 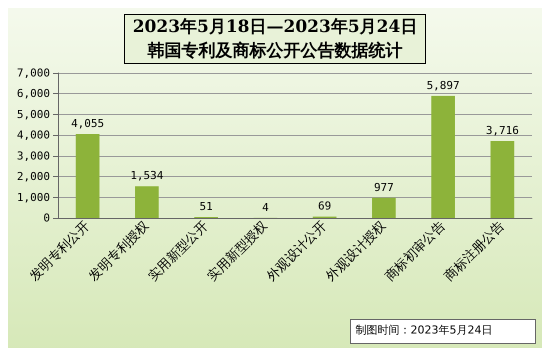 I want to click on y-tick-label: 4,000, so click(x=33, y=135).